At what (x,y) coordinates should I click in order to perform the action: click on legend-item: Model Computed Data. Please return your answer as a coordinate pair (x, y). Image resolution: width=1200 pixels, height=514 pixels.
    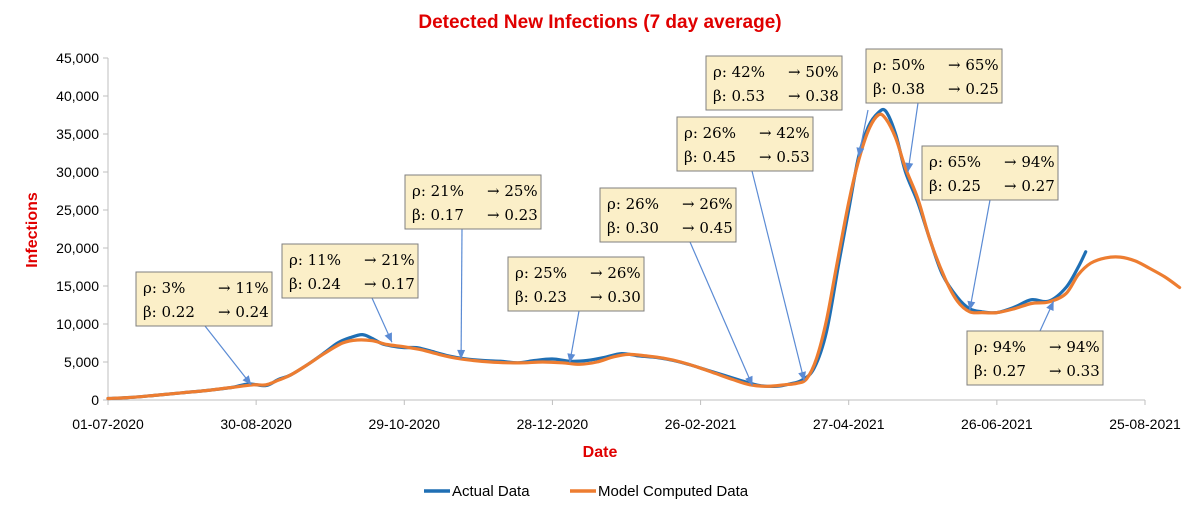
    Looking at the image, I should click on (659, 491).